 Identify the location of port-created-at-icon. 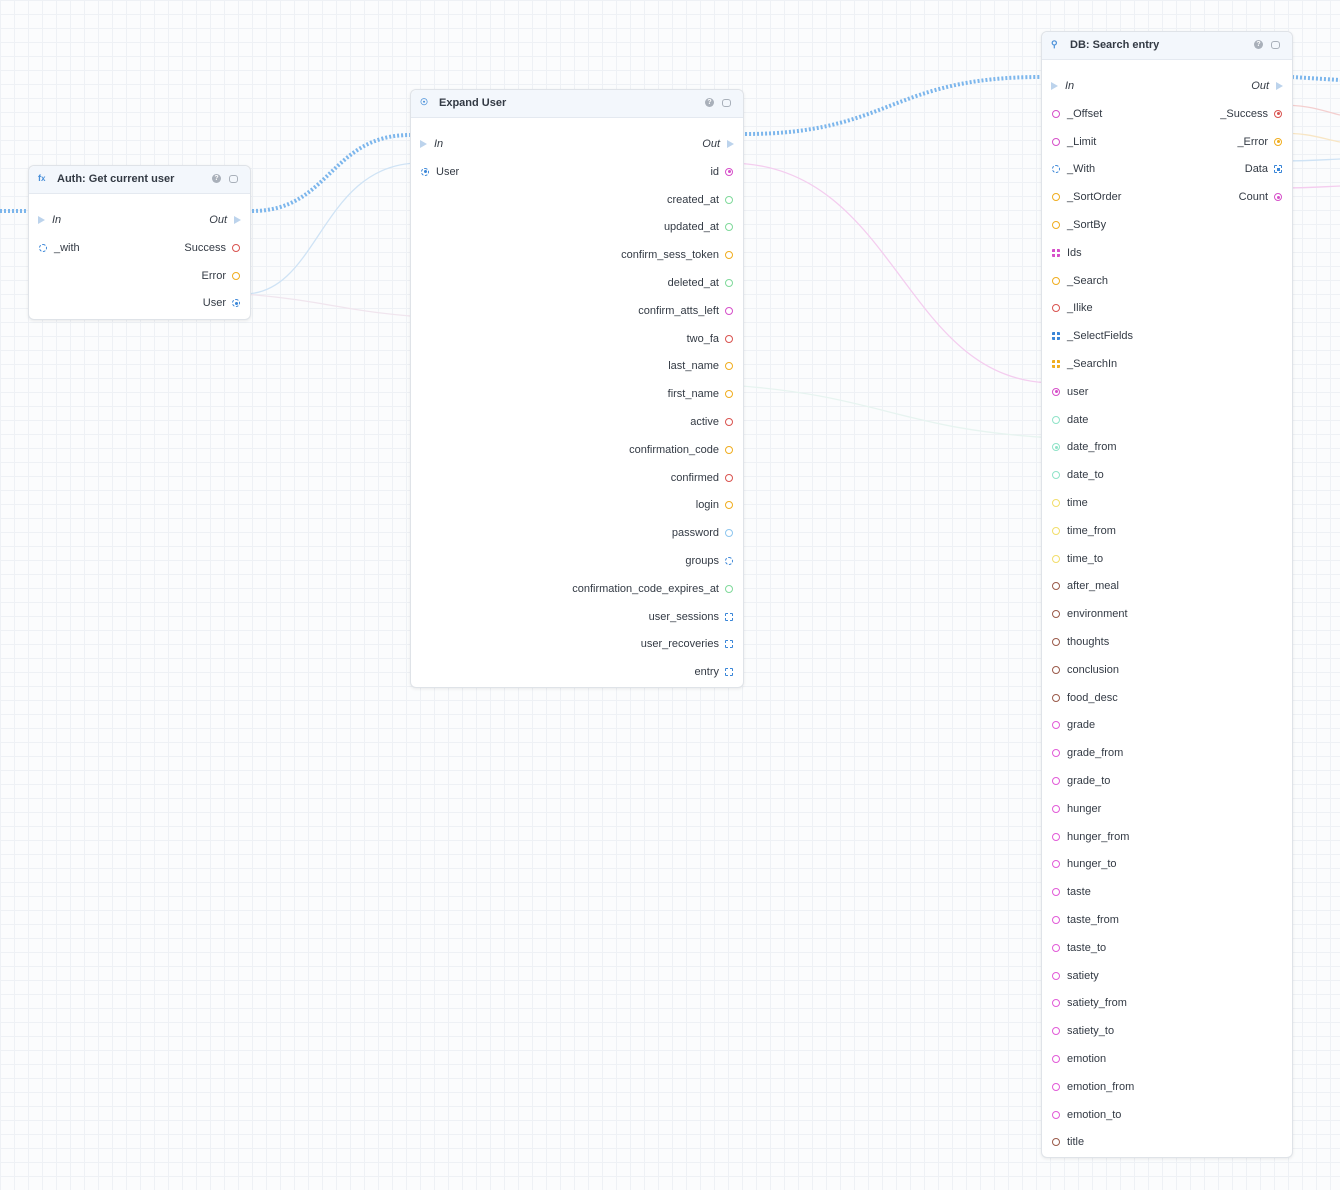
(729, 199).